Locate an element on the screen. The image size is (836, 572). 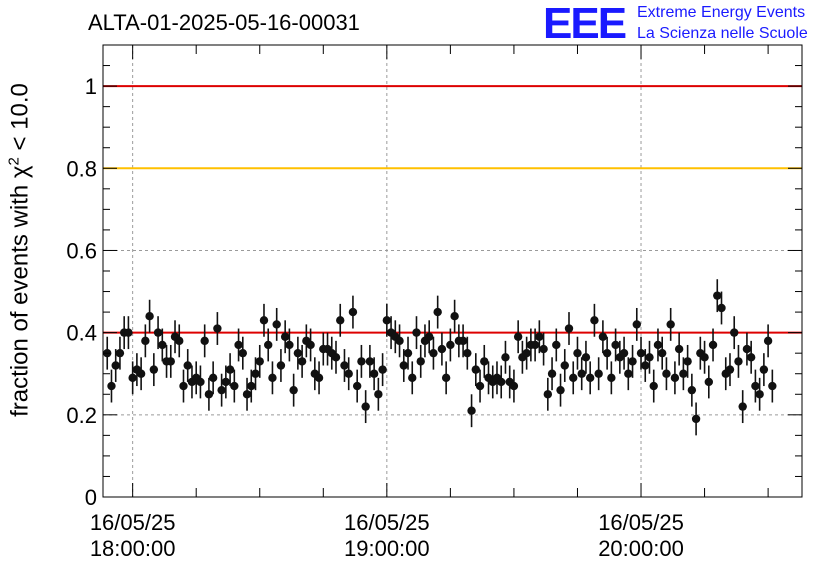
x-tick-label: 16/05/25 18:00:00 is located at coordinates (133, 536).